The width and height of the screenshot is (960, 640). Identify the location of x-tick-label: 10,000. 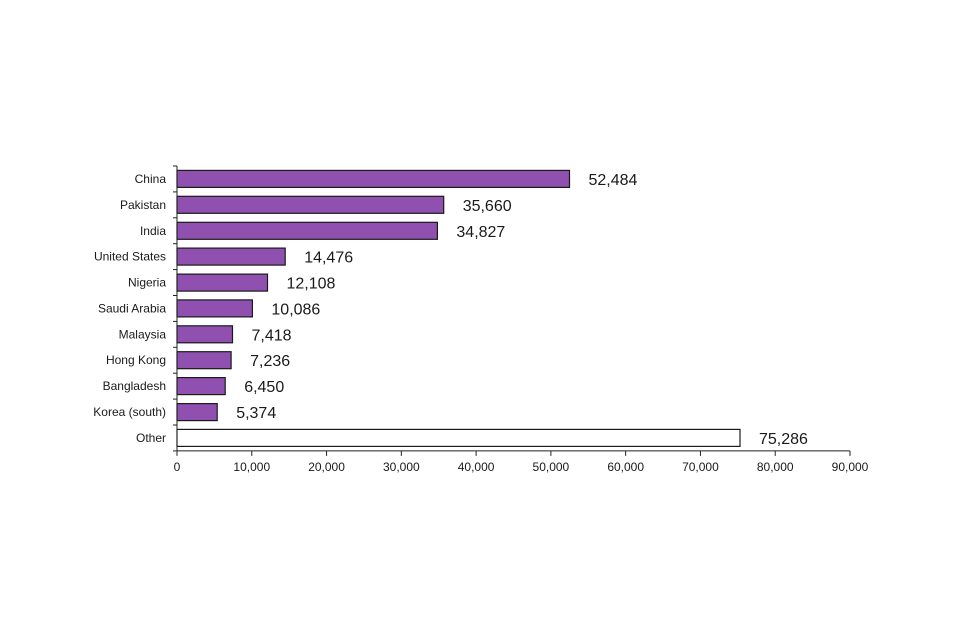
(251, 467).